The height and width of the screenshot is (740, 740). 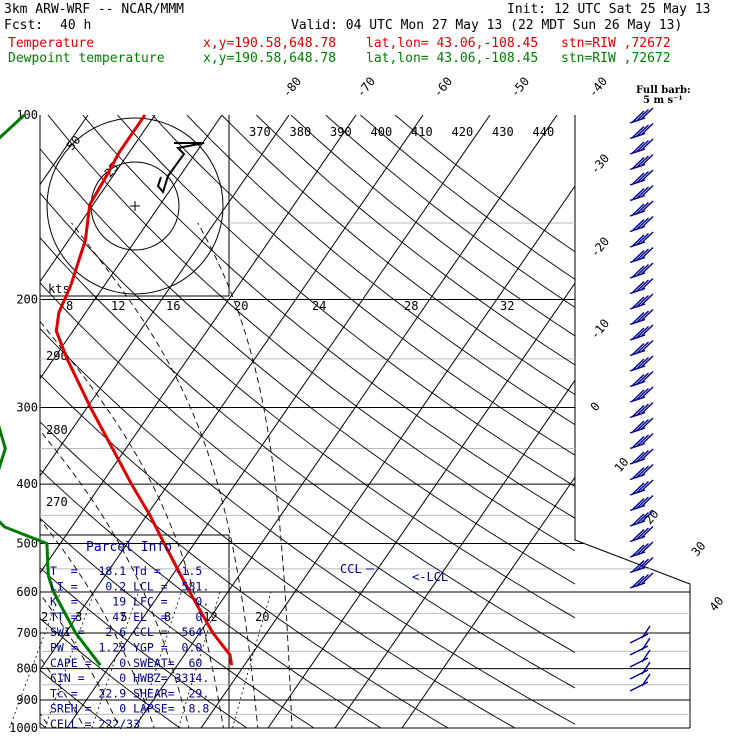 I want to click on parcel-info-row: T = 18.1 Td = -1.5, so click(x=126, y=571).